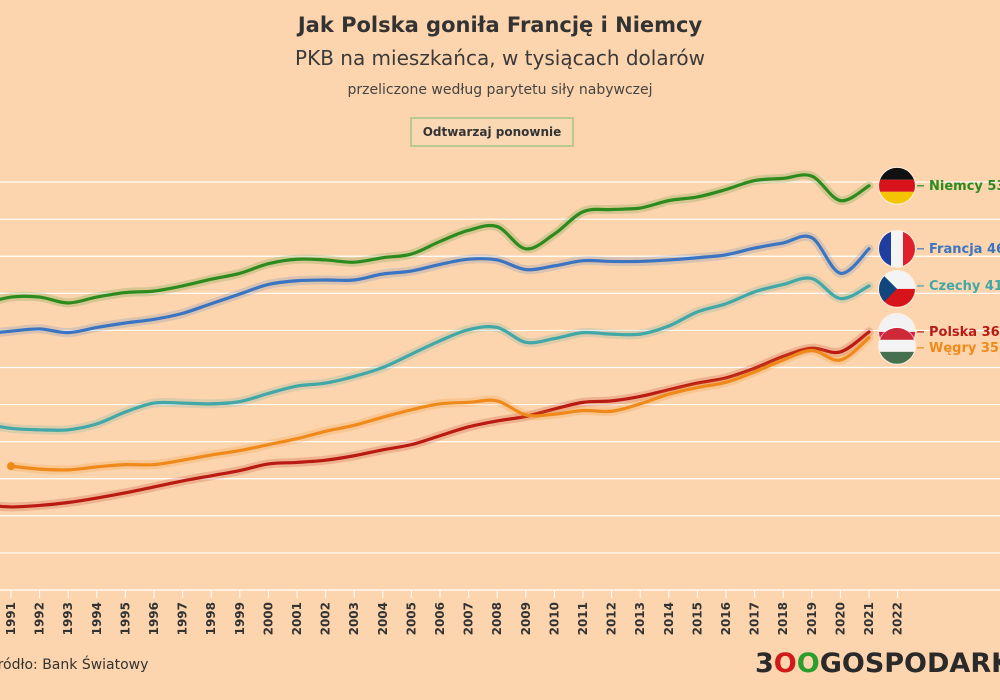 This screenshot has height=700, width=1000. I want to click on x-tick-label: 2019, so click(812, 618).